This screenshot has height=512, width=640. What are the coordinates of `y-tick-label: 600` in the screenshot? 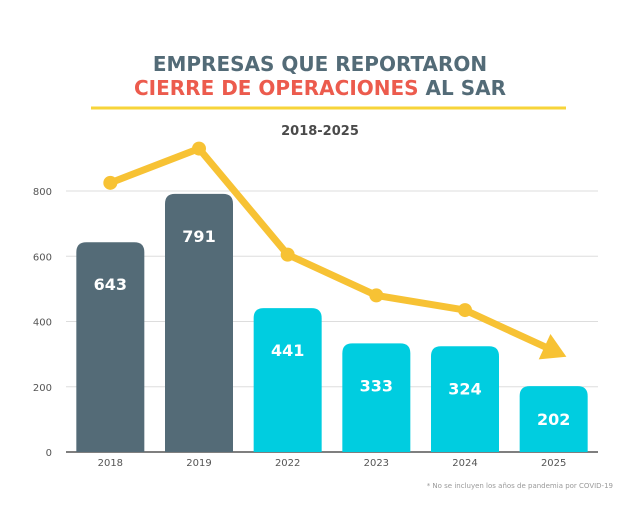 It's located at (42, 257).